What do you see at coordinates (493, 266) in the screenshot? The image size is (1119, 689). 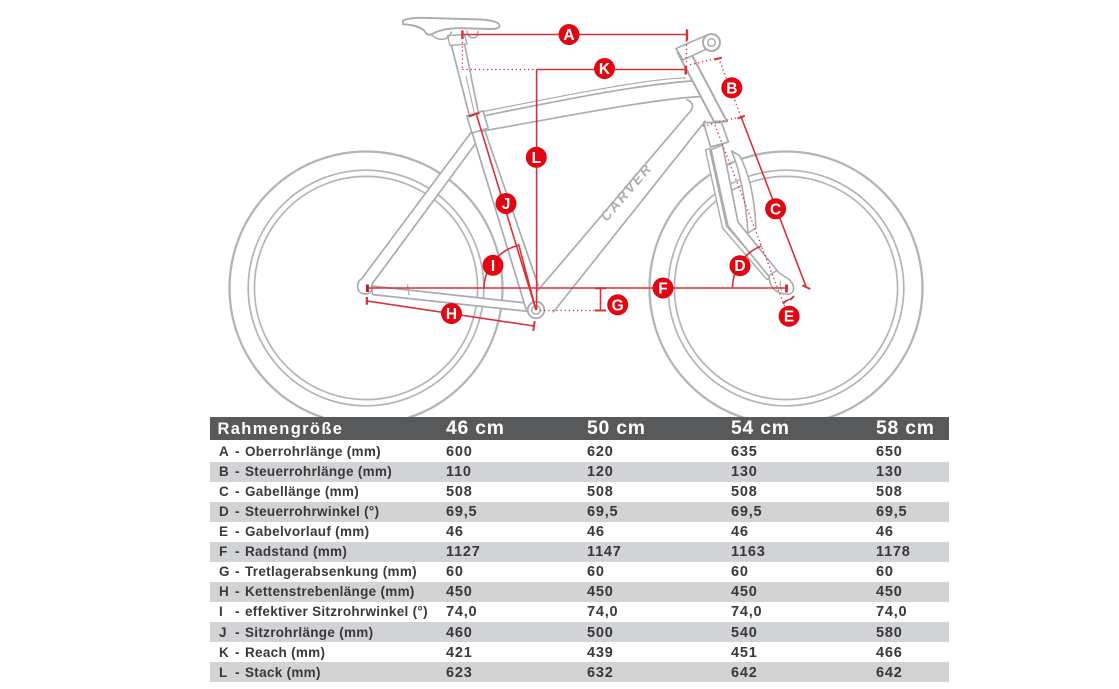 I see `svg-text: I` at bounding box center [493, 266].